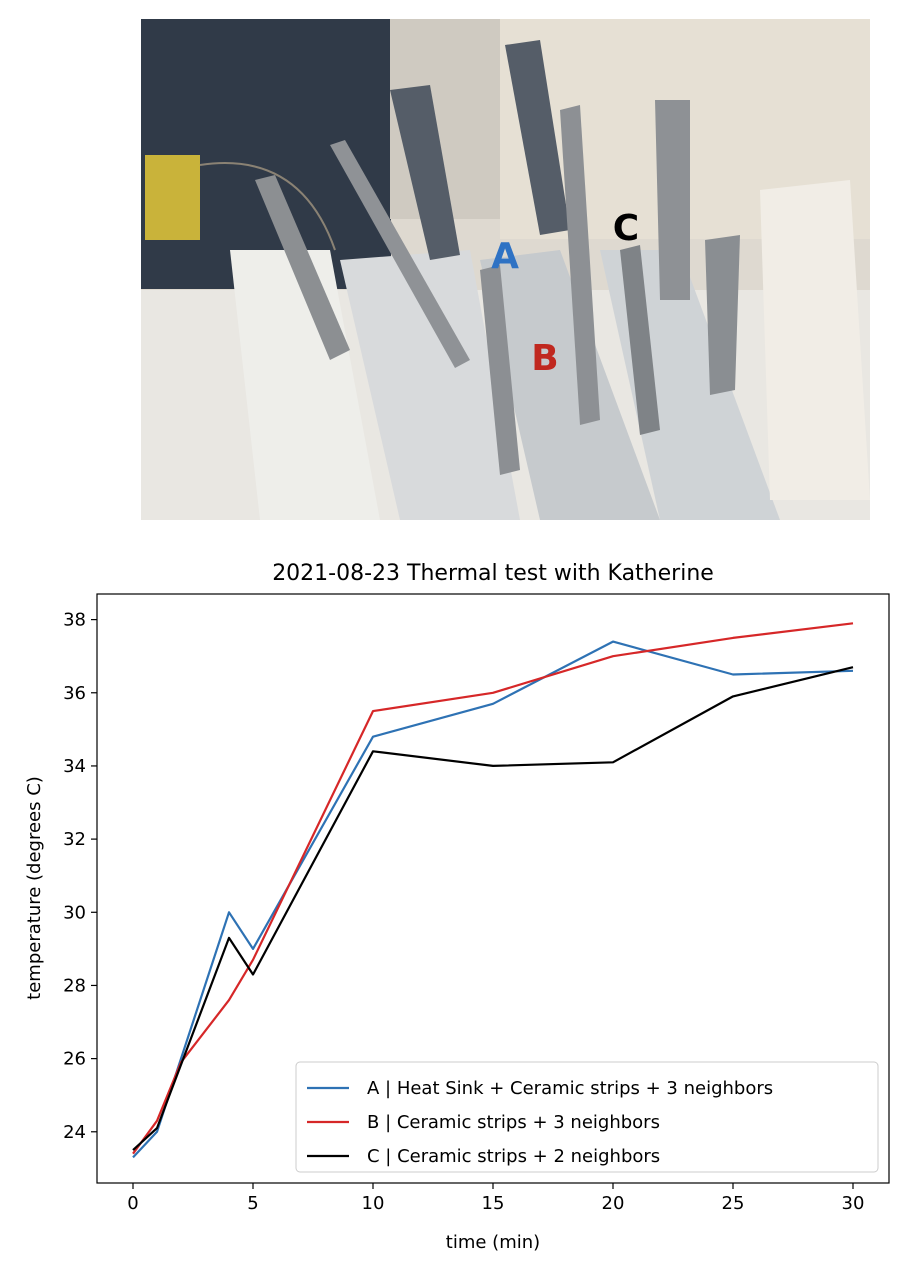 This screenshot has height=1264, width=920. Describe the element at coordinates (267, 206) in the screenshot. I see `thermocouple-wire` at that location.